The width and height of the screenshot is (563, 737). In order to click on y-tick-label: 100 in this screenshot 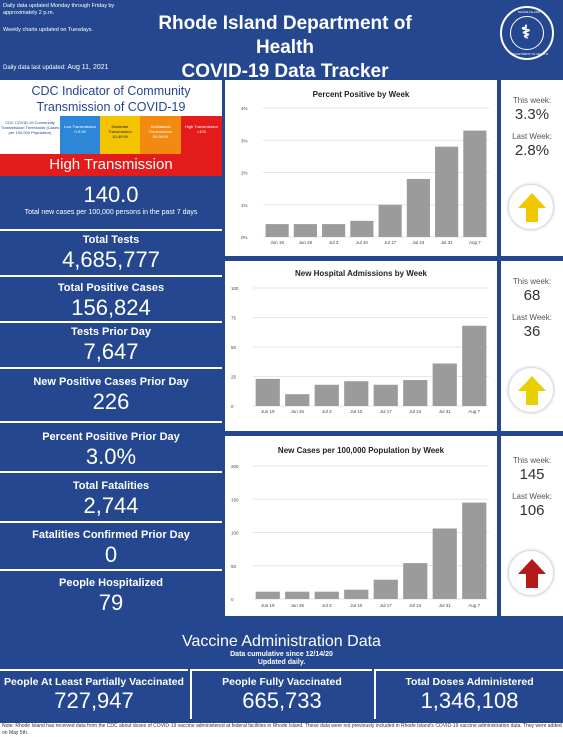, I will do `click(235, 288)`.